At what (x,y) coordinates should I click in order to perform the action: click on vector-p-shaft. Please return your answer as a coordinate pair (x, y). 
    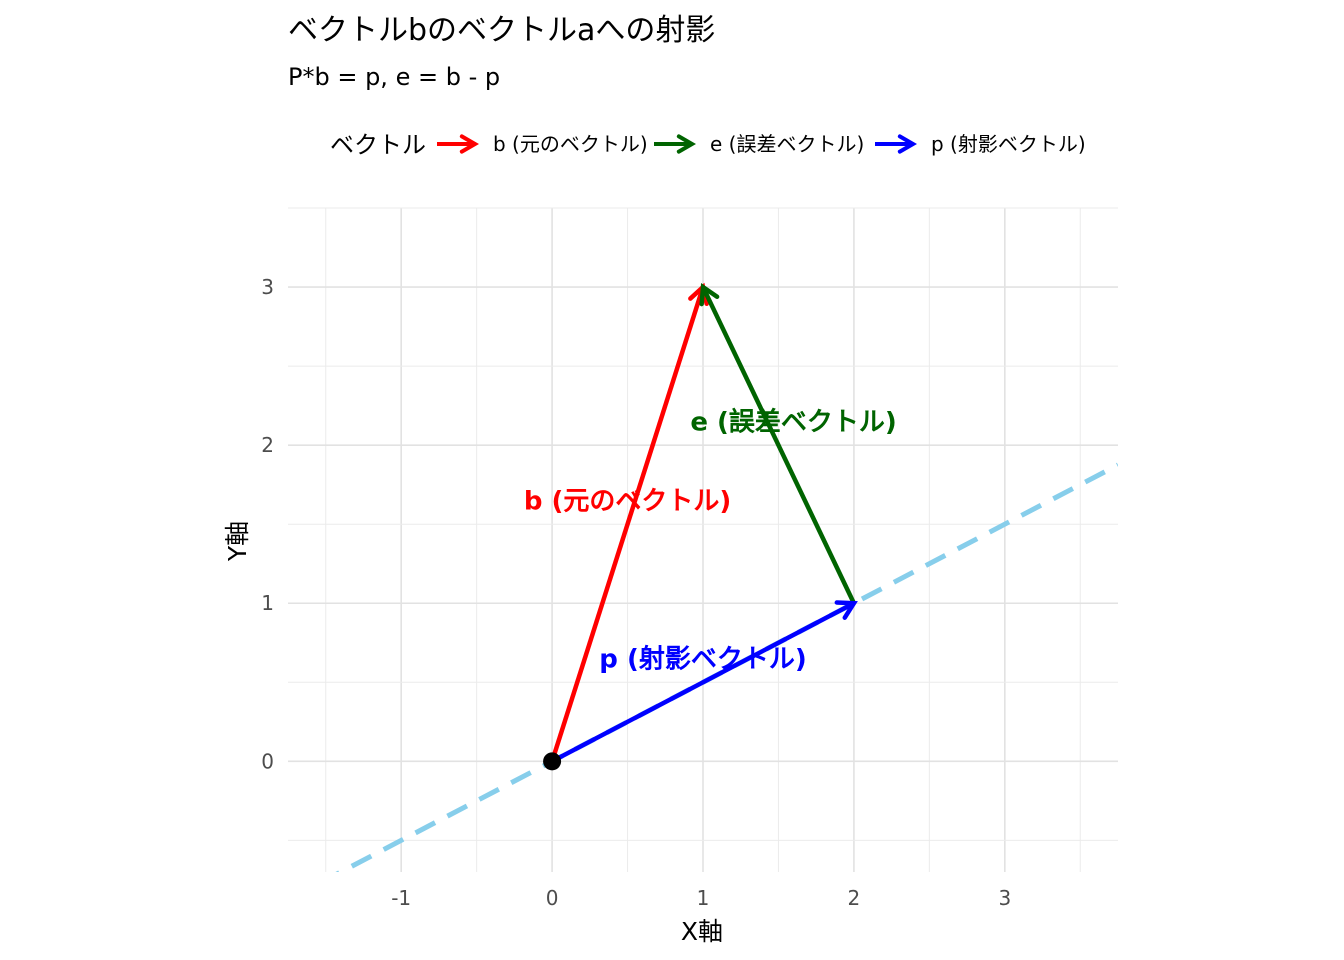
    Looking at the image, I should click on (703, 682).